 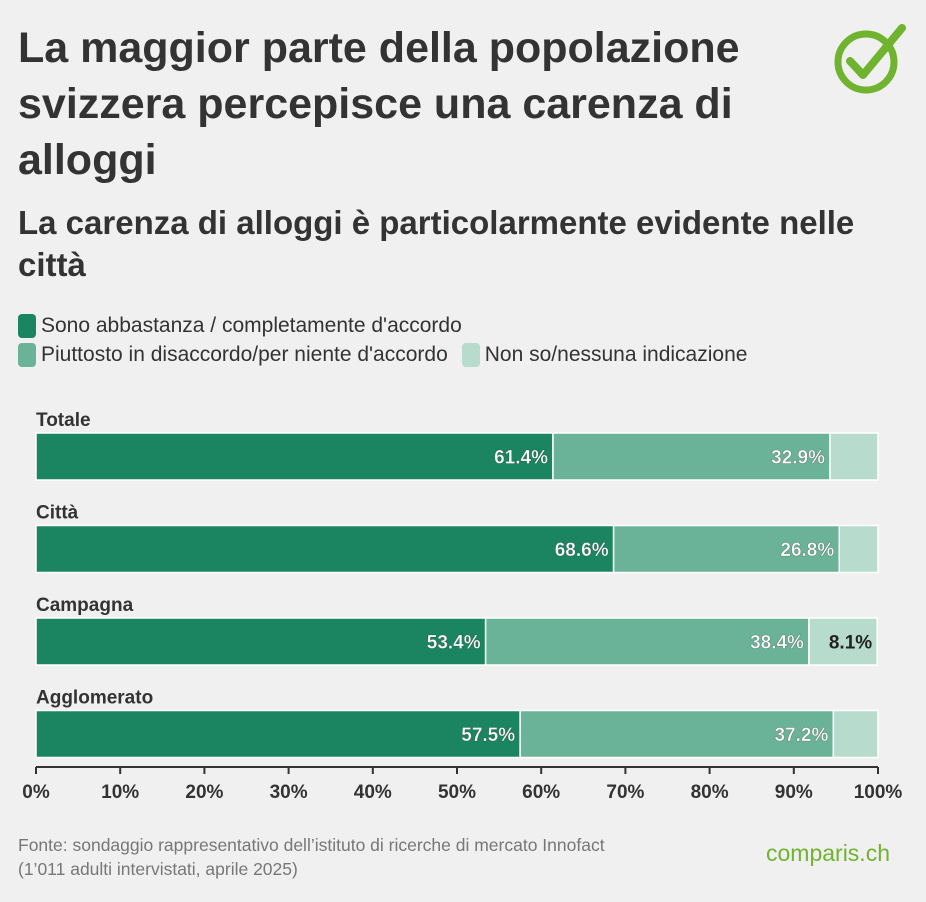 What do you see at coordinates (616, 354) in the screenshot?
I see `legend-label-no-answer: Non so/nessuna indicazione` at bounding box center [616, 354].